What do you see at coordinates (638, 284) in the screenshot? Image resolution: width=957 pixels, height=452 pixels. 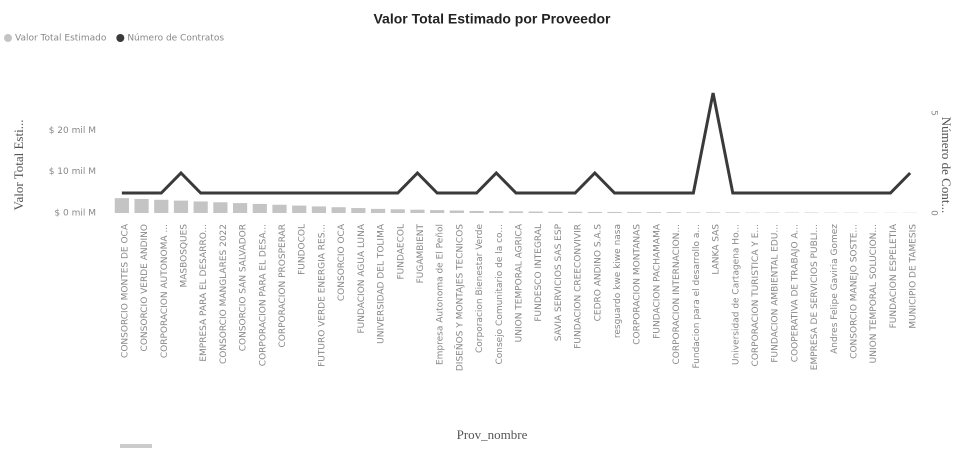 I see `x-tick-label: CORPORACION MONTANAS` at bounding box center [638, 284].